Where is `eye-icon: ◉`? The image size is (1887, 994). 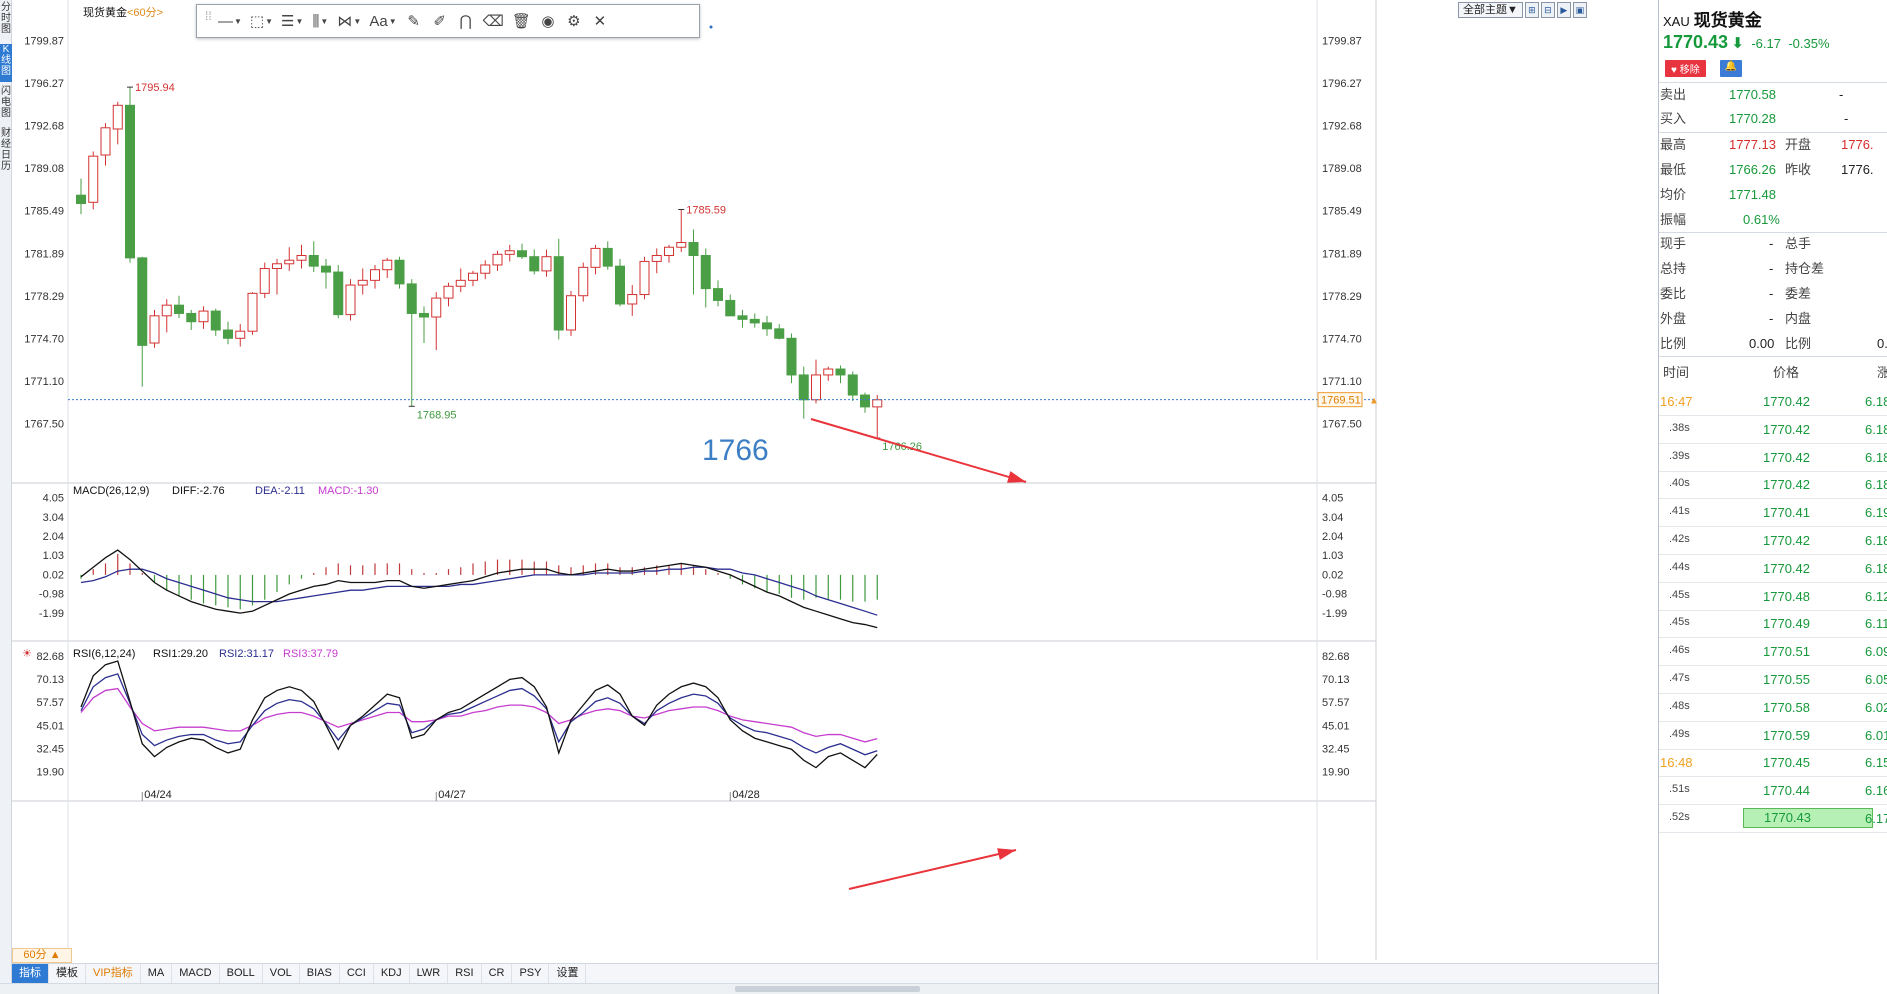 eye-icon: ◉ is located at coordinates (548, 21).